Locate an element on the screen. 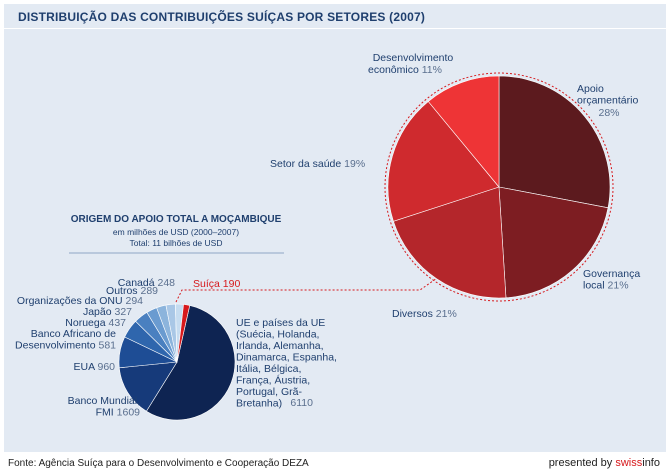  sector-label-apoio: Apoio orçamentário is located at coordinates (607, 95).